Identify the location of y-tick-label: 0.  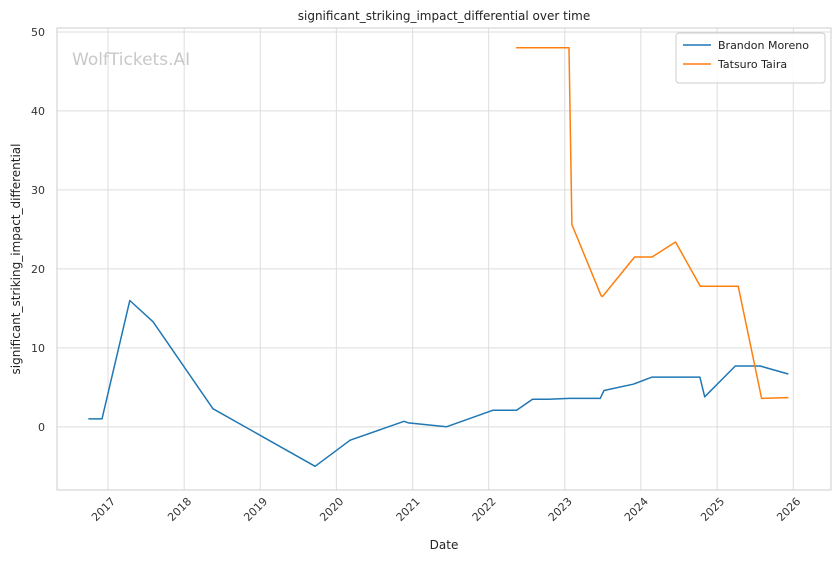
(41, 427).